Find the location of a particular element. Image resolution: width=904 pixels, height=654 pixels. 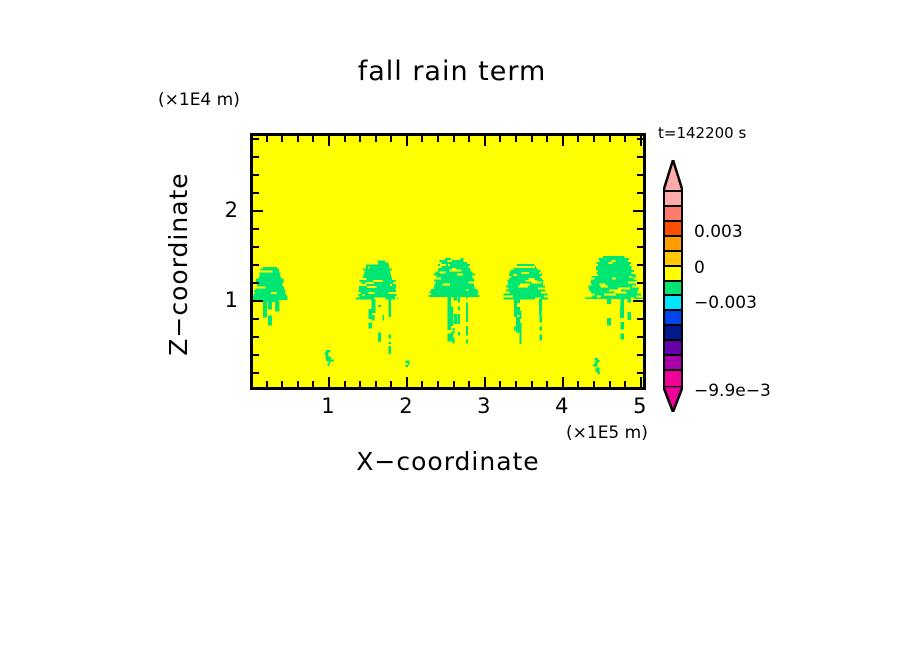

colorbar-bands is located at coordinates (673, 289).